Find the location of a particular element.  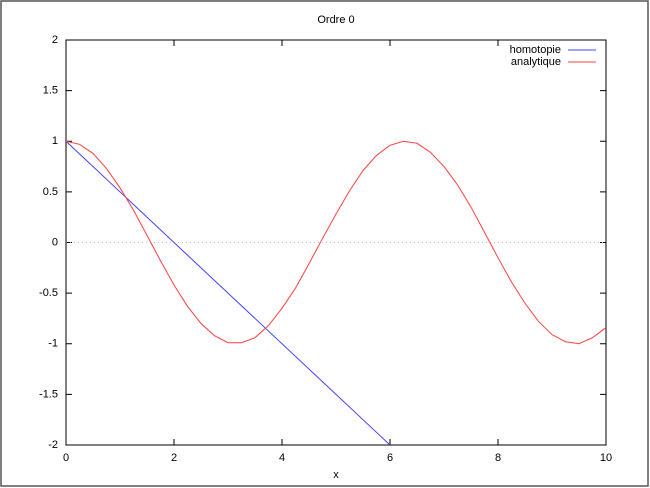

y-tick-label: -2 is located at coordinates (53, 445).